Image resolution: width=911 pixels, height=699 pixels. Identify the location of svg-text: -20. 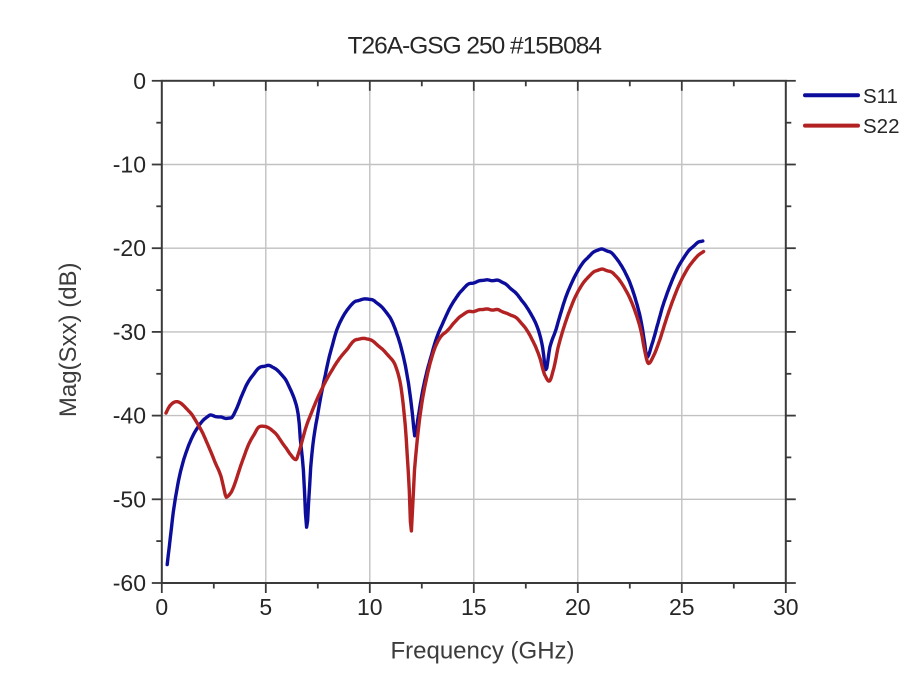
(129, 248).